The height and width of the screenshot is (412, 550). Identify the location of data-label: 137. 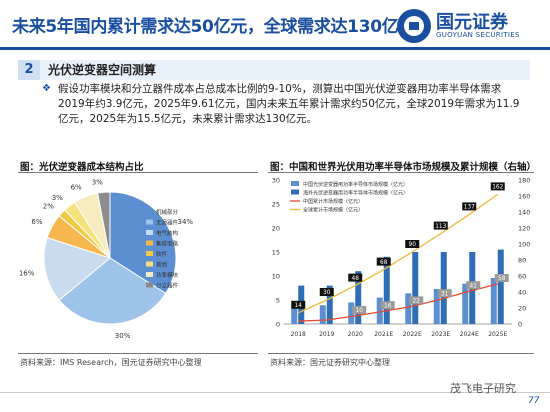
(469, 208).